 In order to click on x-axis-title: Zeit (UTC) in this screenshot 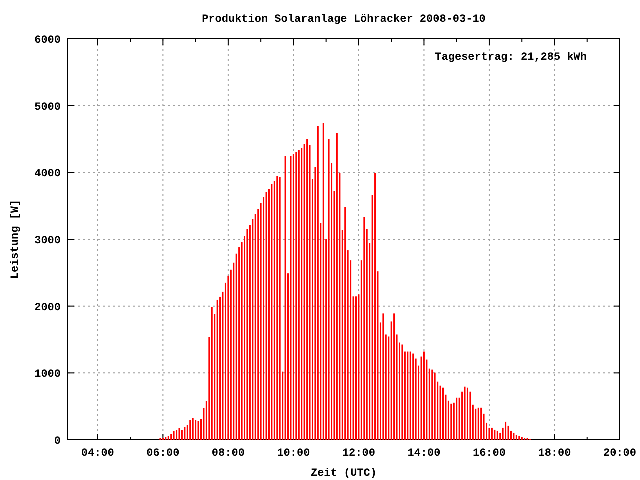, I will do `click(344, 474)`.